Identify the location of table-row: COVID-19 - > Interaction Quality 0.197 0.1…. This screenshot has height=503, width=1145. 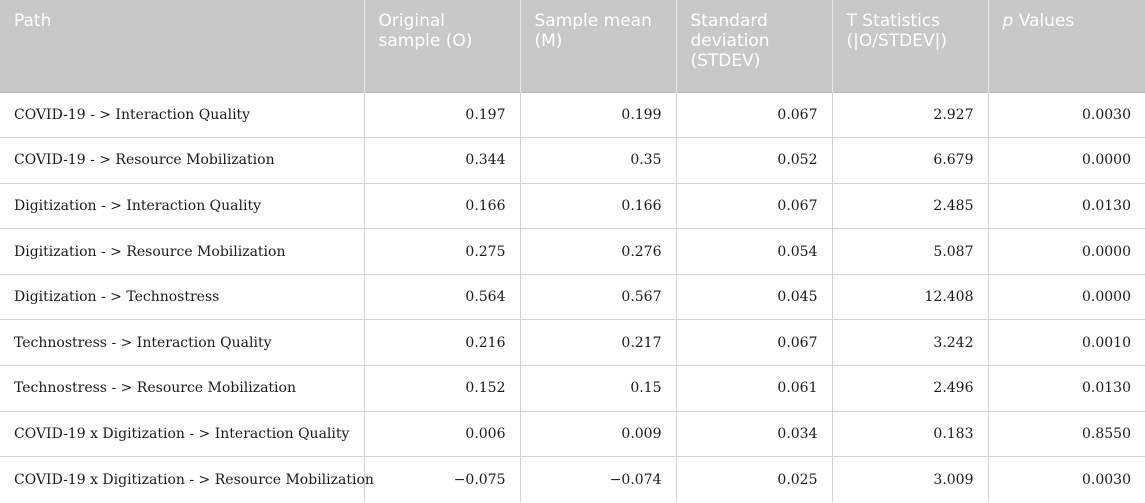
(572, 114).